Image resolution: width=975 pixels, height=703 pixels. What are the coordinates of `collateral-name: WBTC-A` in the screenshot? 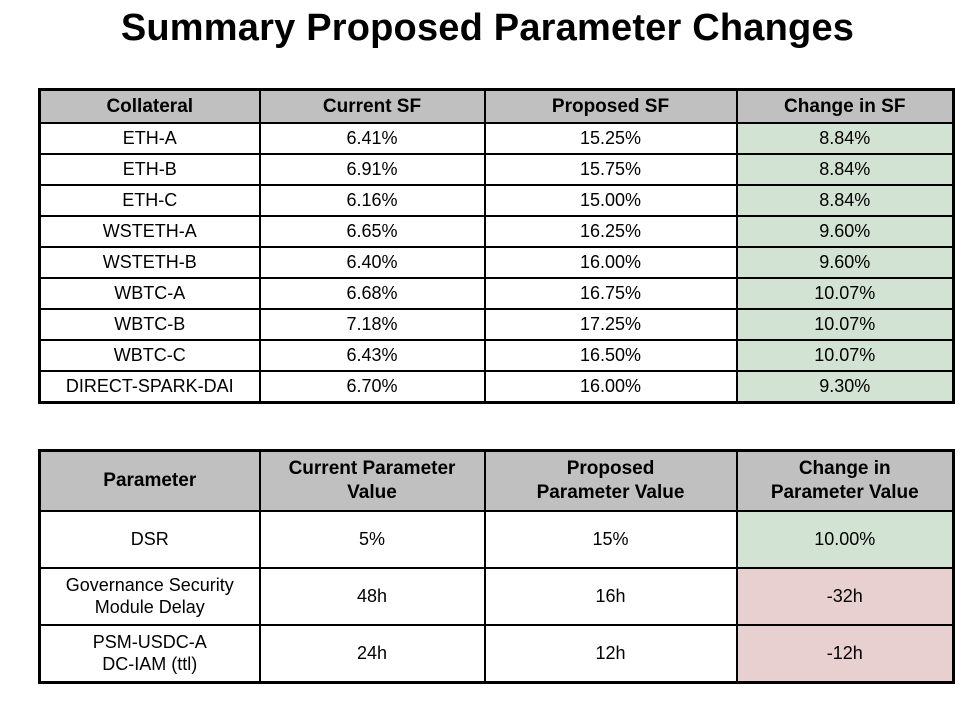 It's located at (149, 293).